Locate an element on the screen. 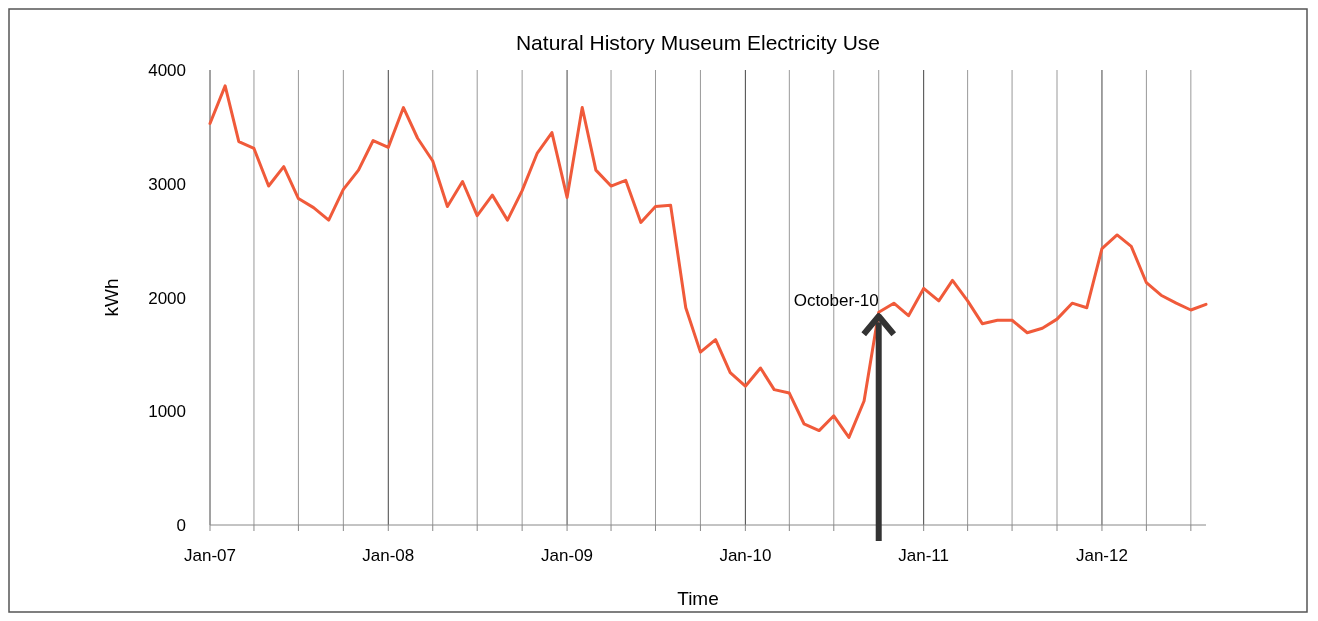  y-tick-label: 1000 is located at coordinates (167, 412).